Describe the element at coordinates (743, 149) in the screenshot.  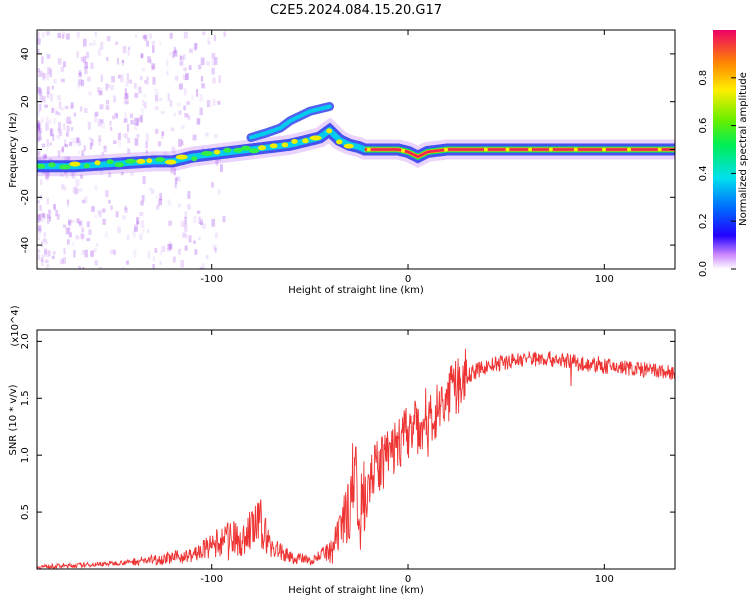
I see `colorbar-label: Normalized spectral amplitude` at that location.